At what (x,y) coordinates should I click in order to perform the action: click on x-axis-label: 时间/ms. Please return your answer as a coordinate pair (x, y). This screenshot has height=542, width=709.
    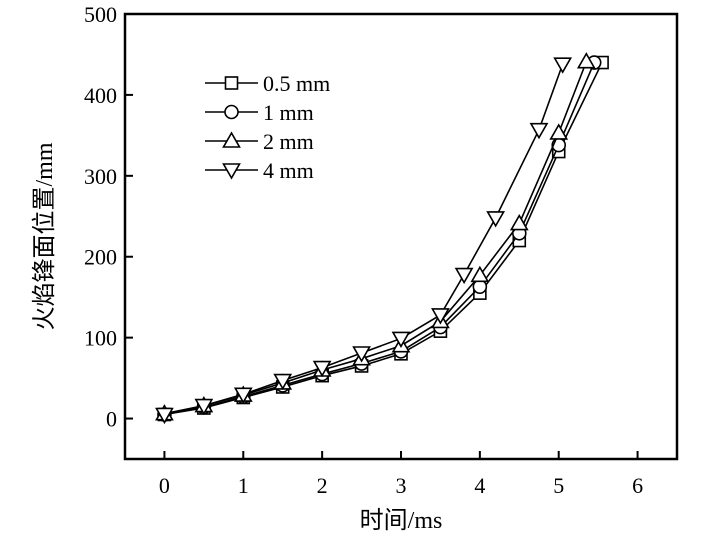
    Looking at the image, I should click on (401, 520).